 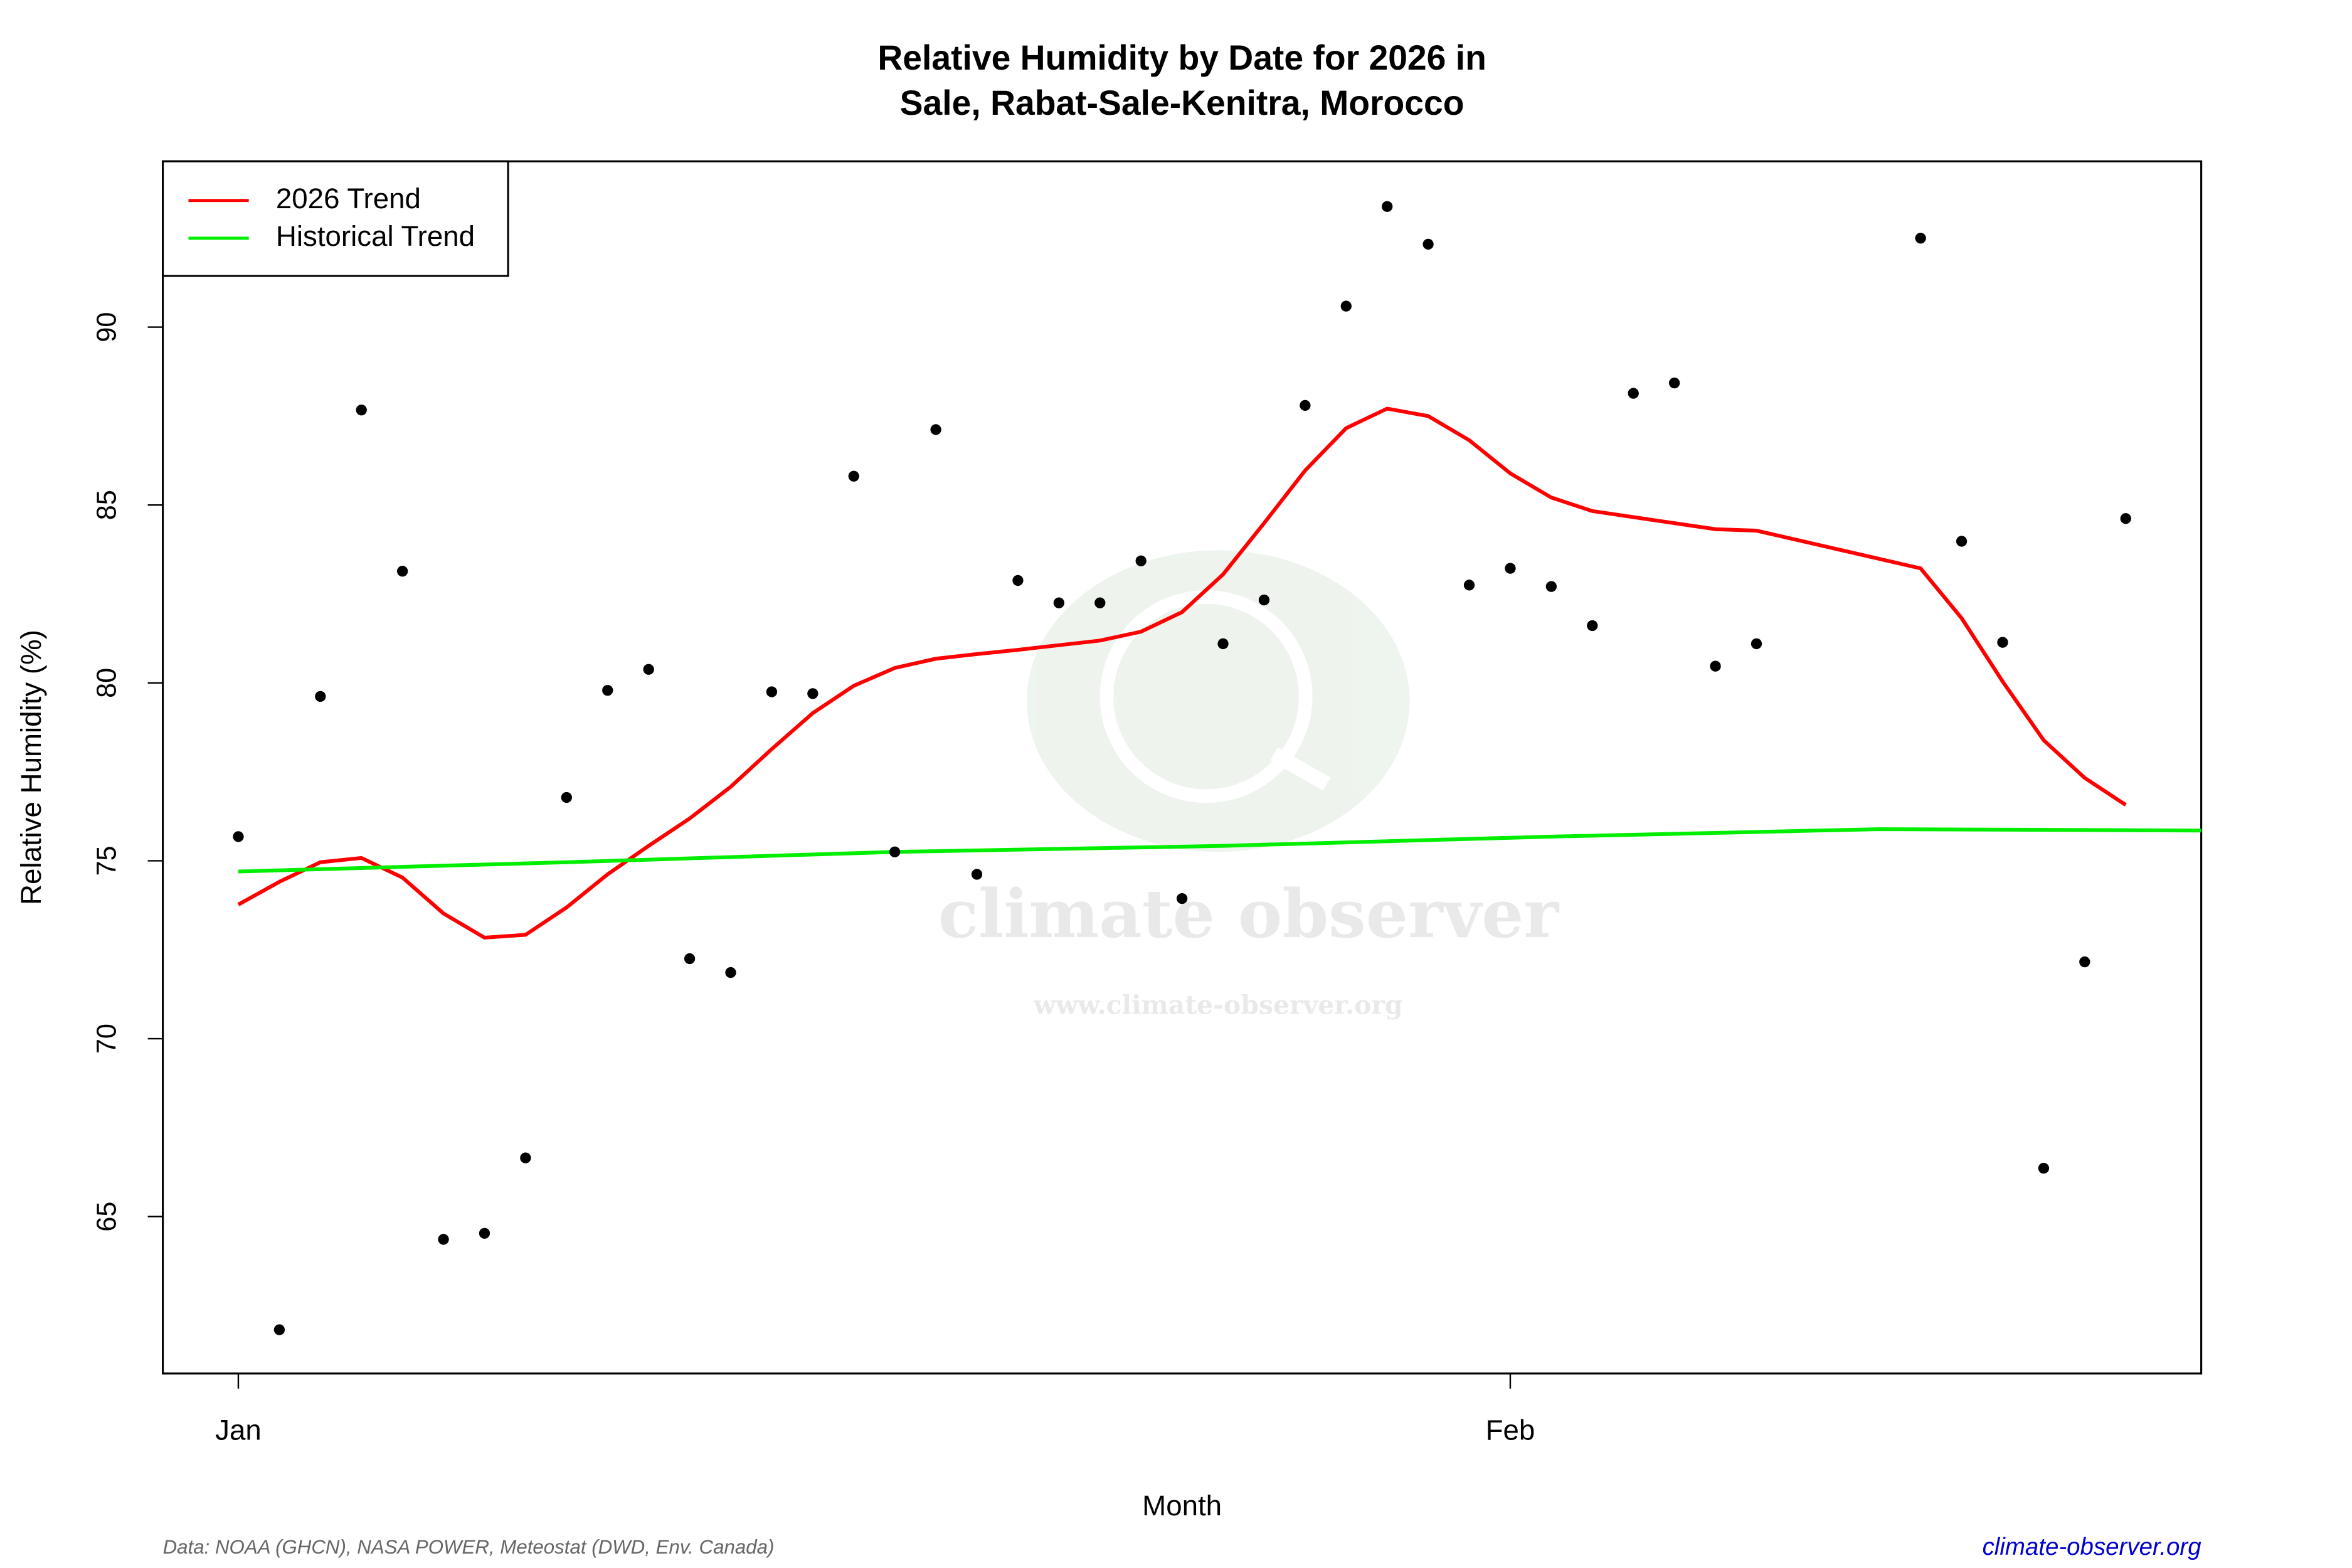 I want to click on y-tick-label: 85, so click(x=107, y=505).